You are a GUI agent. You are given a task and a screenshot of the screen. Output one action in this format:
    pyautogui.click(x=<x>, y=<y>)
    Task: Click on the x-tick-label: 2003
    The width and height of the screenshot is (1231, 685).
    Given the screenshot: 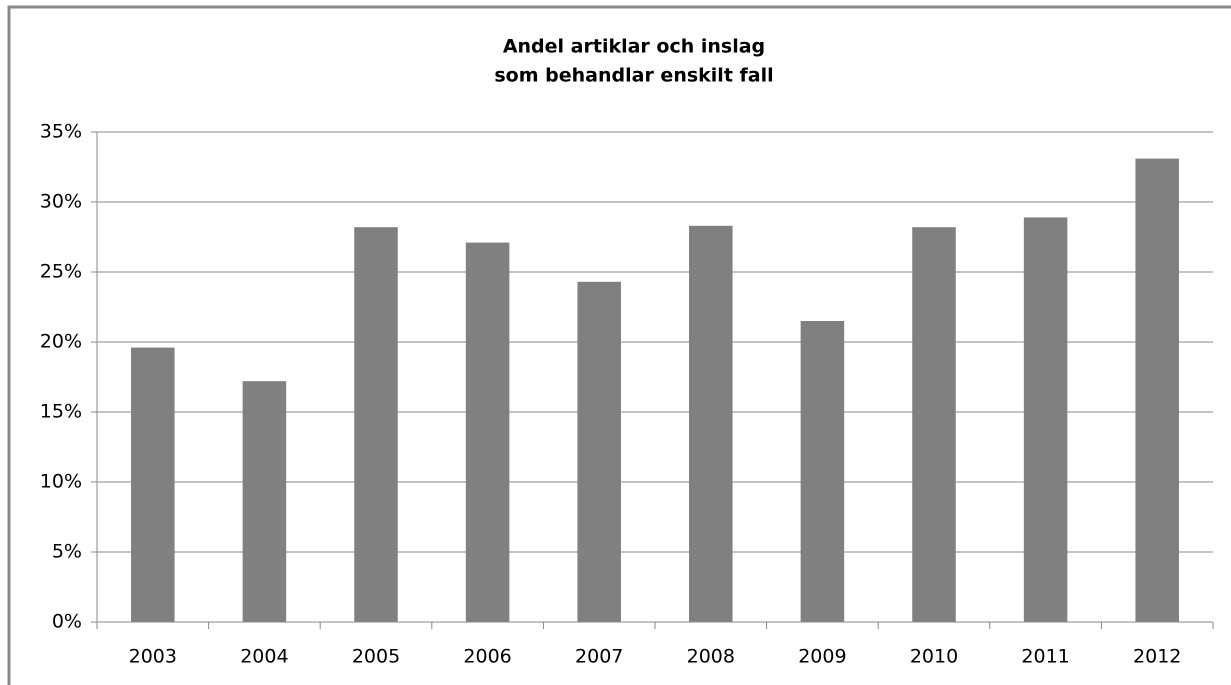 What is the action you would take?
    pyautogui.click(x=153, y=657)
    